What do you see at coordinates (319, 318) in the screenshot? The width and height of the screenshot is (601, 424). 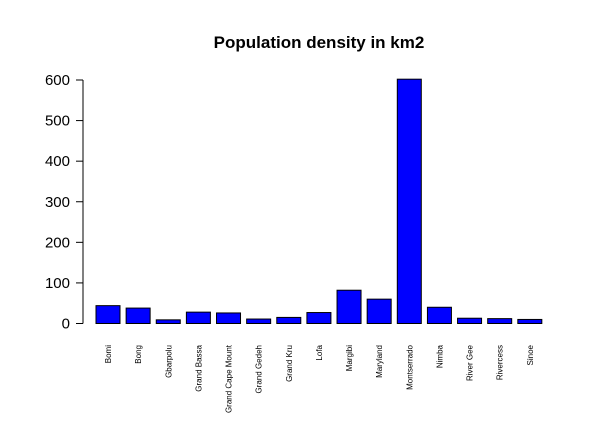 I see `bar-lofa` at bounding box center [319, 318].